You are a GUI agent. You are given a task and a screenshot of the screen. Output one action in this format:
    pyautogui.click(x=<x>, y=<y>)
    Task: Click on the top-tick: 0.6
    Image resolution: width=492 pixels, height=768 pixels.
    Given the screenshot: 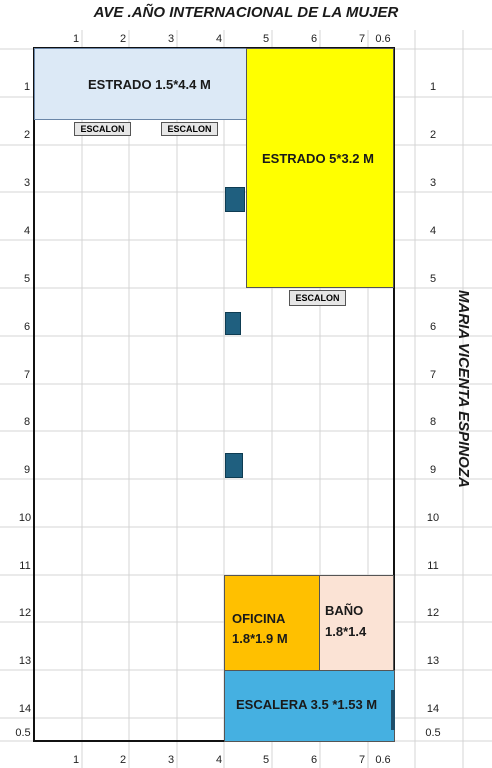 What is the action you would take?
    pyautogui.click(x=383, y=39)
    